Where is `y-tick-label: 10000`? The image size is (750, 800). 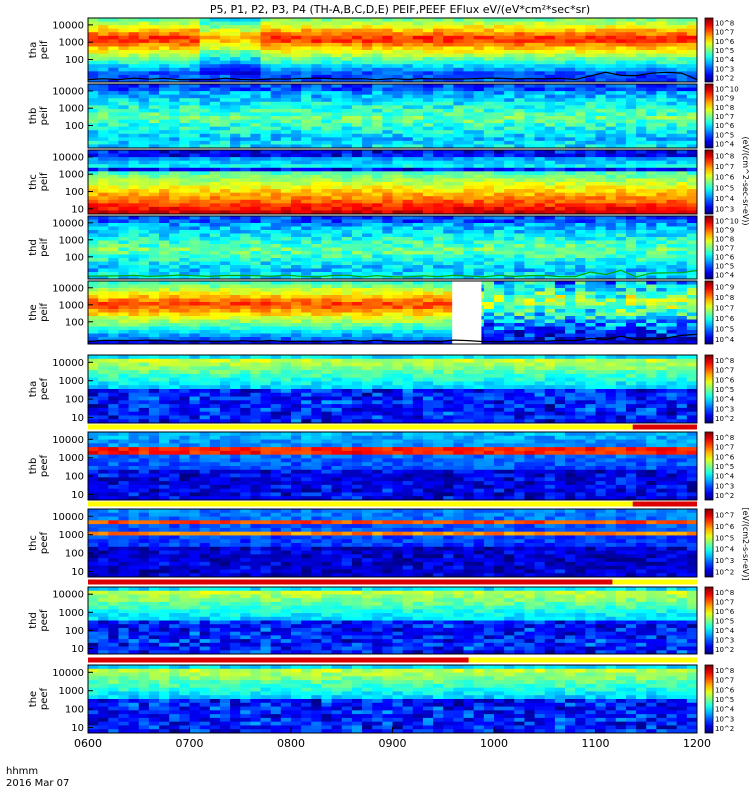 y-tick-label: 10000 is located at coordinates (68, 157).